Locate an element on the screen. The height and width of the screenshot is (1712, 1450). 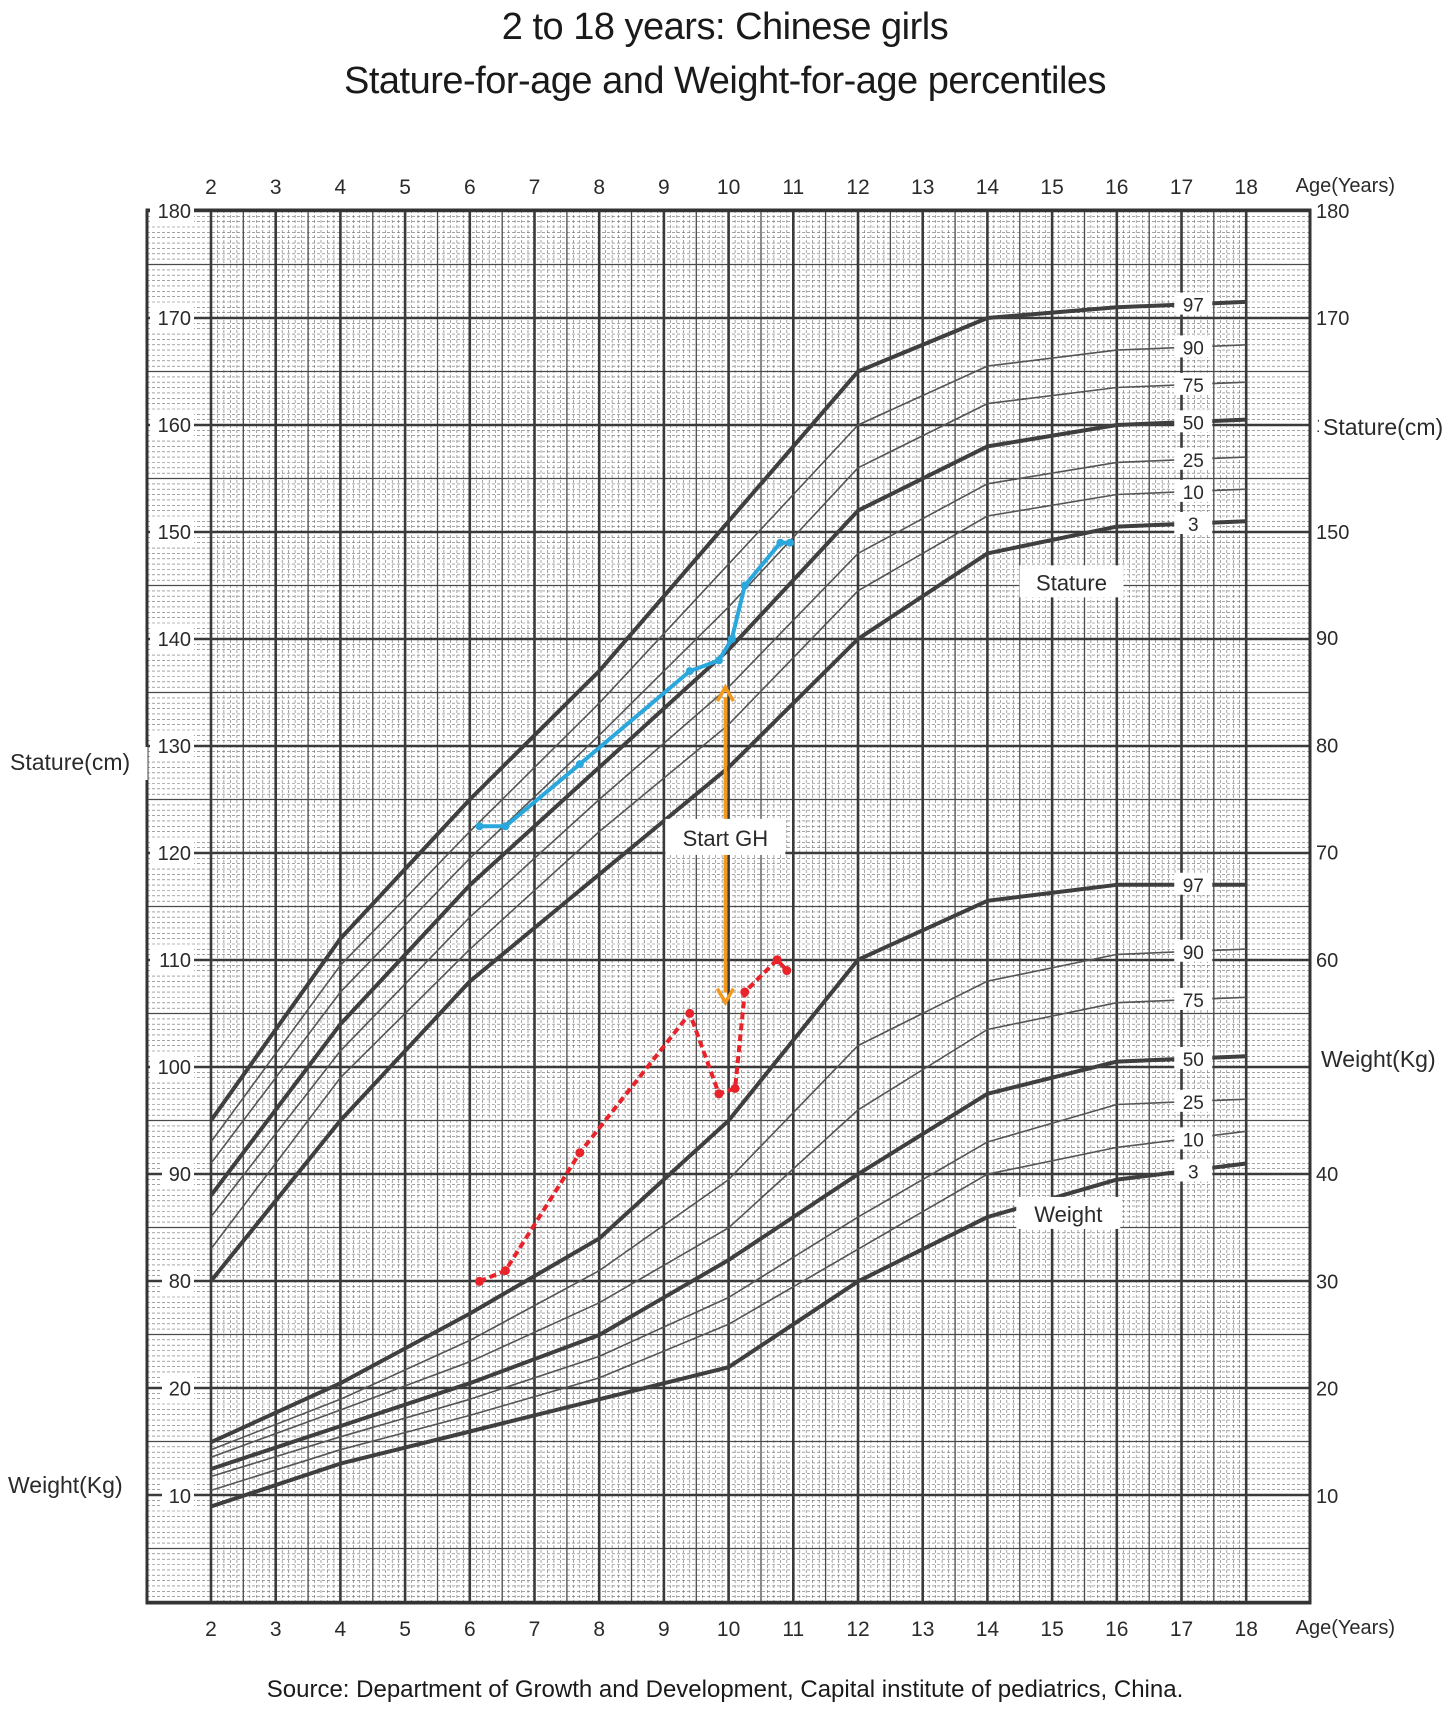
stature-tick-left: 130 is located at coordinates (174, 747).